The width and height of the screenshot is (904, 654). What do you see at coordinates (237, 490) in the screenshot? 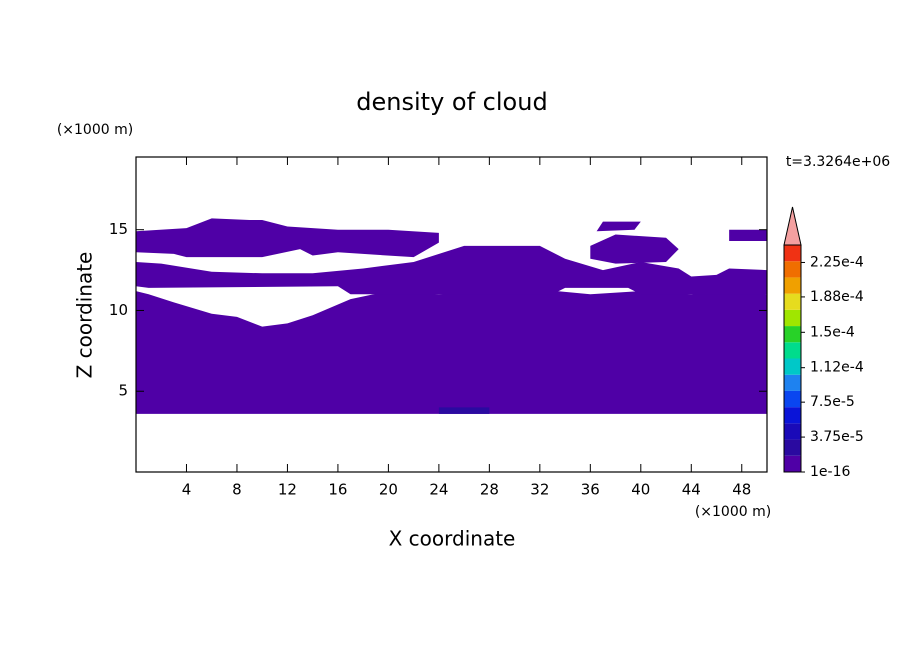
I see `x-tick-label: 8` at bounding box center [237, 490].